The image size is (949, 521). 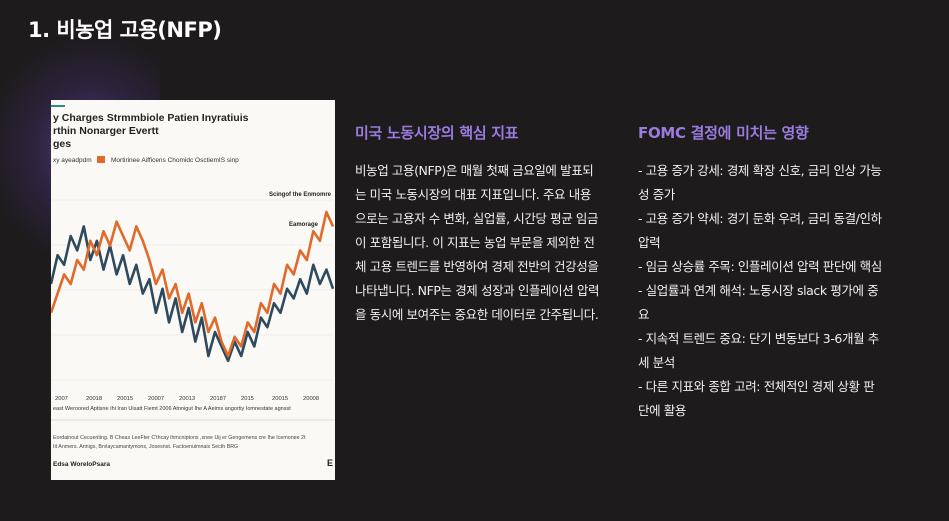 I want to click on annotation-top: Scingof the Enmomre, so click(x=300, y=195).